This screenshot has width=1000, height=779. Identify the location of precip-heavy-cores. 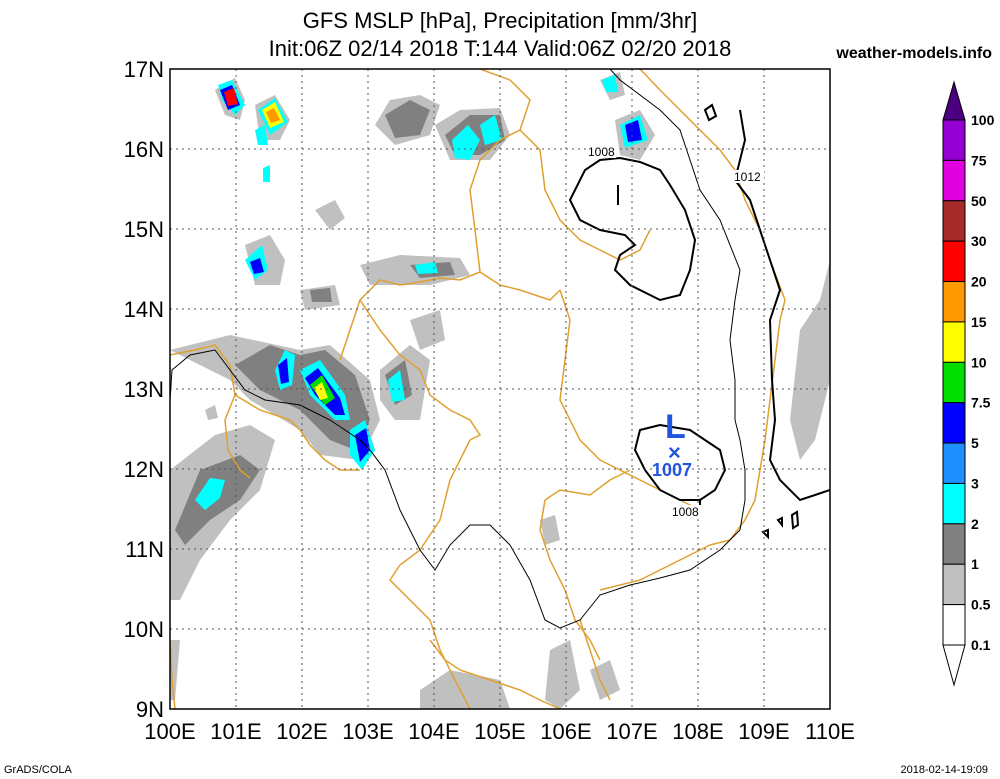
(279, 246).